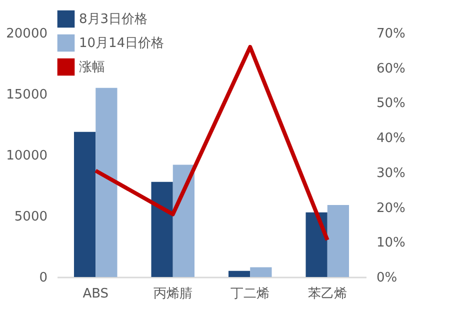 This screenshot has width=470, height=323. Describe the element at coordinates (327, 294) in the screenshot. I see `x-tick-label: 苯乙烯` at that location.